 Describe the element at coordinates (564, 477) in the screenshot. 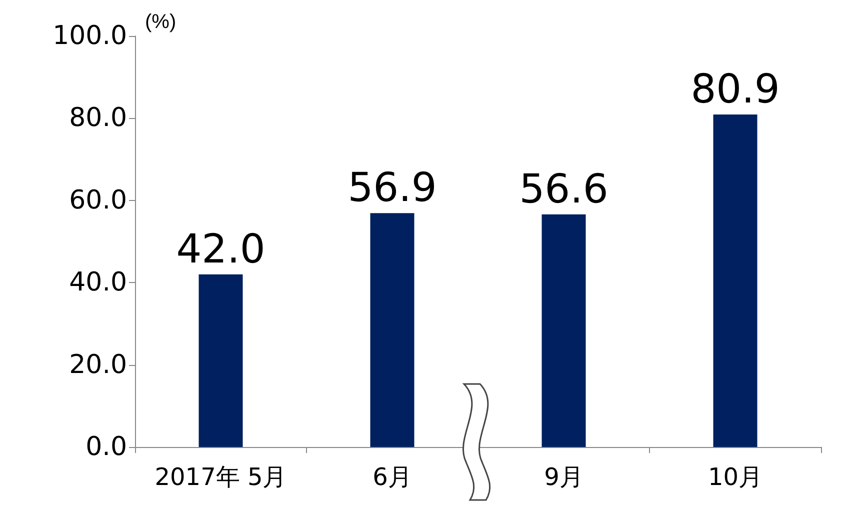

I see `x-tick-label: 9月` at that location.